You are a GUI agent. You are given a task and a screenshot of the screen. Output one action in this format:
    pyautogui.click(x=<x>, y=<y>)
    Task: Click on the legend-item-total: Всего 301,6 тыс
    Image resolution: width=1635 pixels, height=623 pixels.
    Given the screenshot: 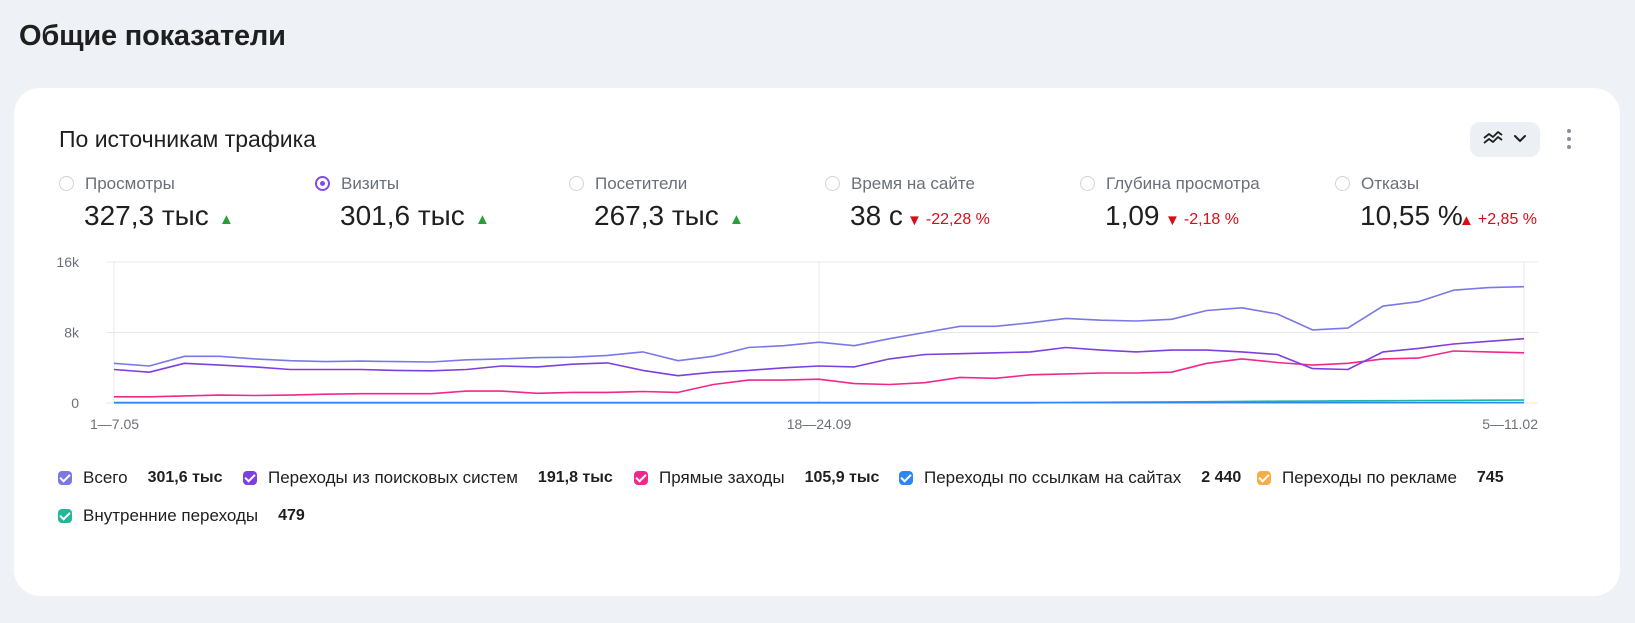 What is the action you would take?
    pyautogui.click(x=140, y=478)
    